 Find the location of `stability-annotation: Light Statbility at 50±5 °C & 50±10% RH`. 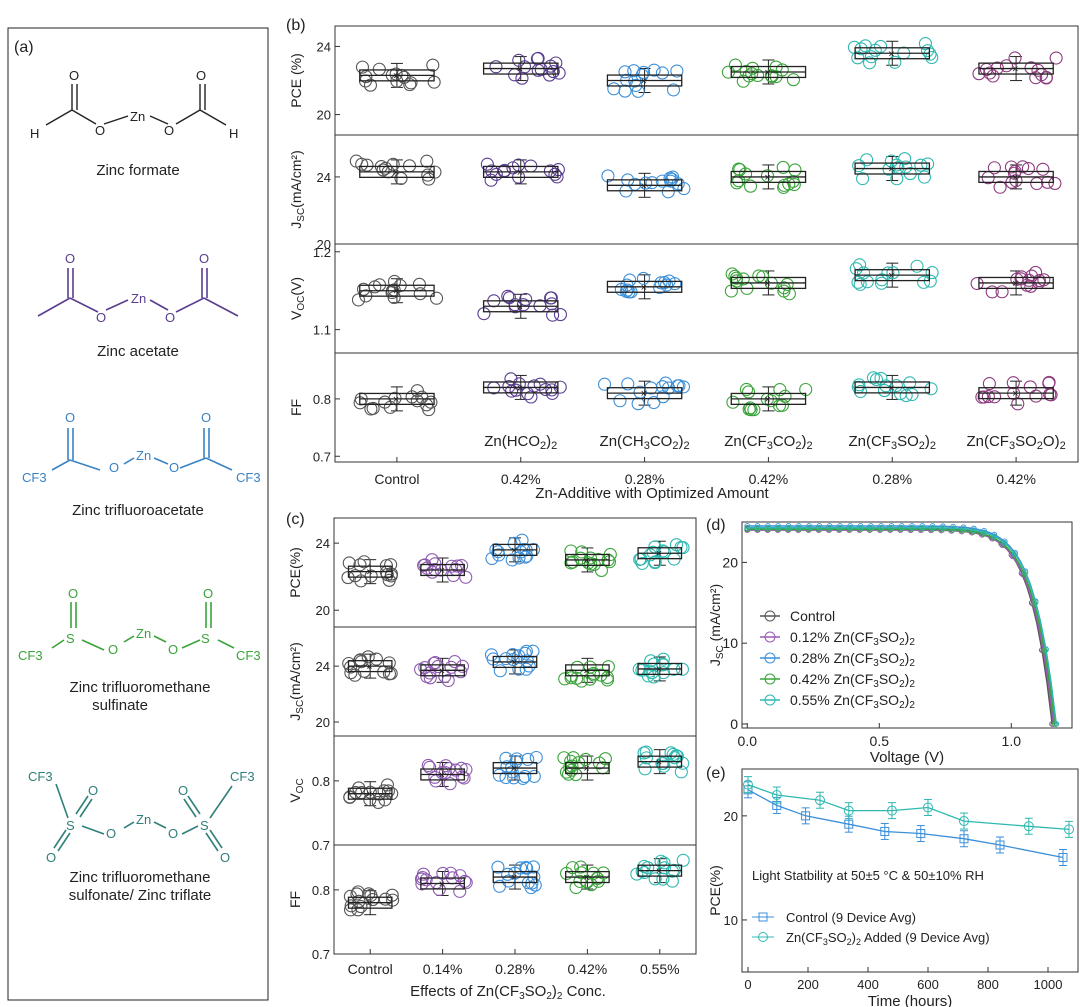

stability-annotation: Light Statbility at 50±5 °C & 50±10% RH is located at coordinates (868, 875).